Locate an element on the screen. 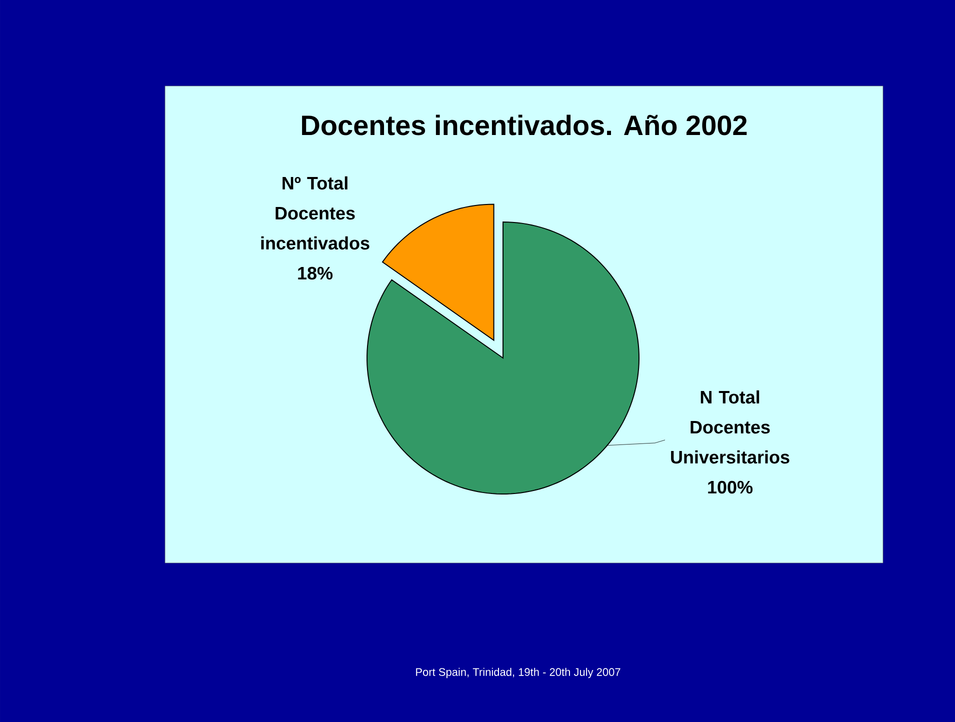 This screenshot has width=955, height=722. data-label: 18% is located at coordinates (315, 273).